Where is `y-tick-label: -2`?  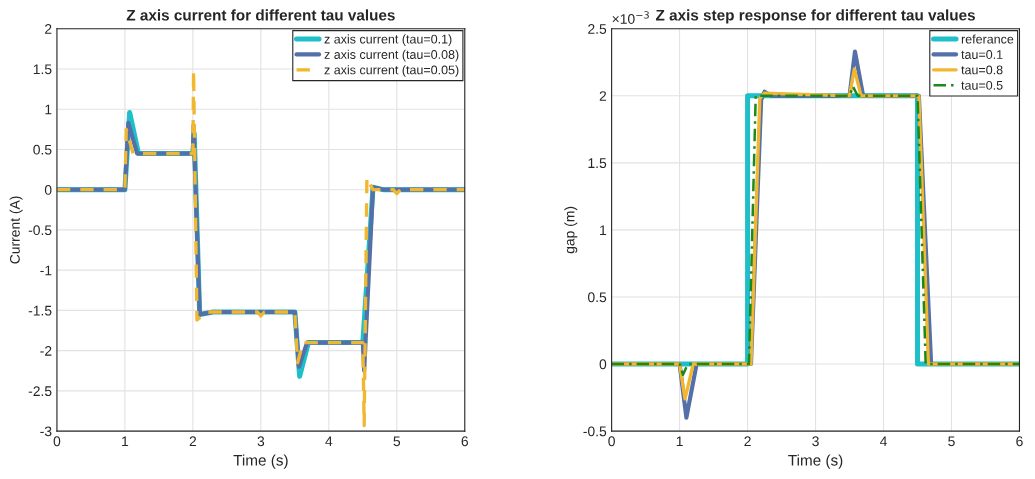 y-tick-label: -2 is located at coordinates (46, 350).